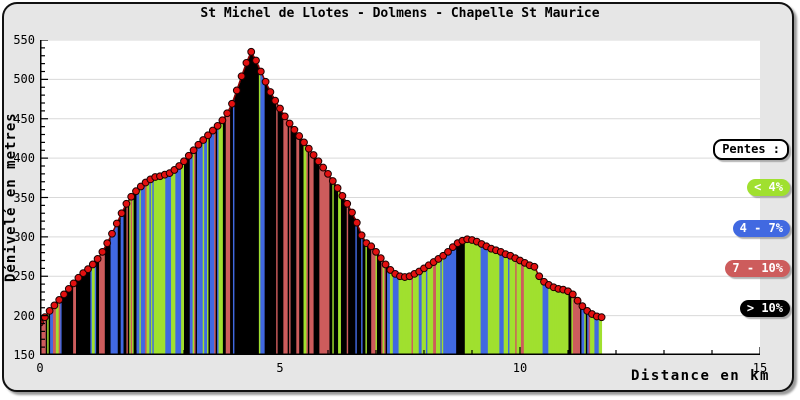  Describe the element at coordinates (24, 276) in the screenshot. I see `y-tick-250: 250` at that location.